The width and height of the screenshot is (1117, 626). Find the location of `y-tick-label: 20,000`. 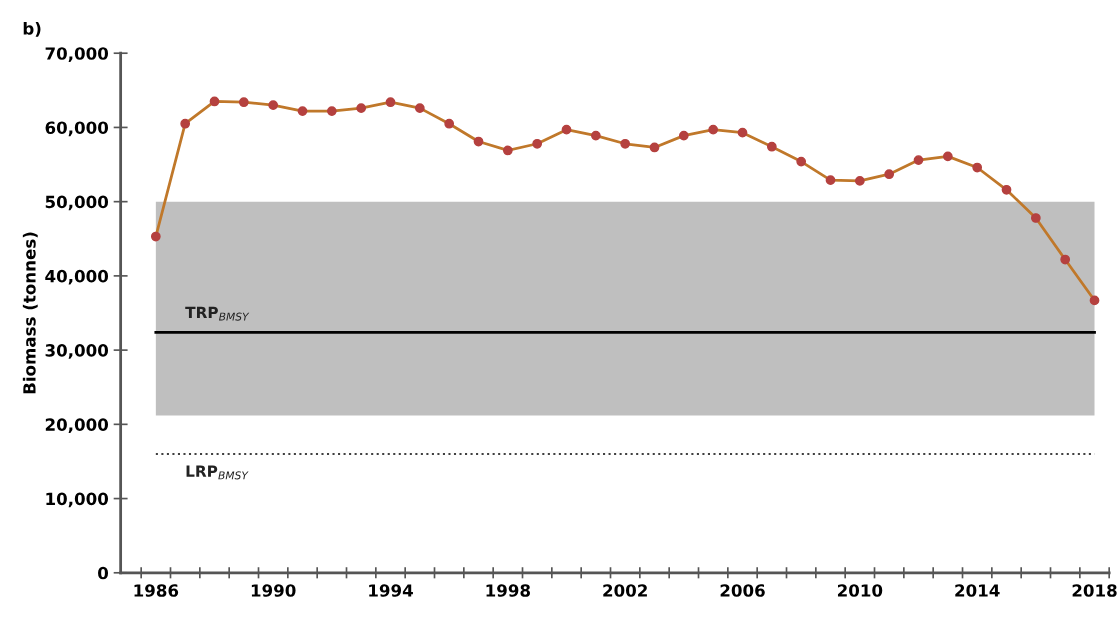

y-tick-label: 20,000 is located at coordinates (77, 426).